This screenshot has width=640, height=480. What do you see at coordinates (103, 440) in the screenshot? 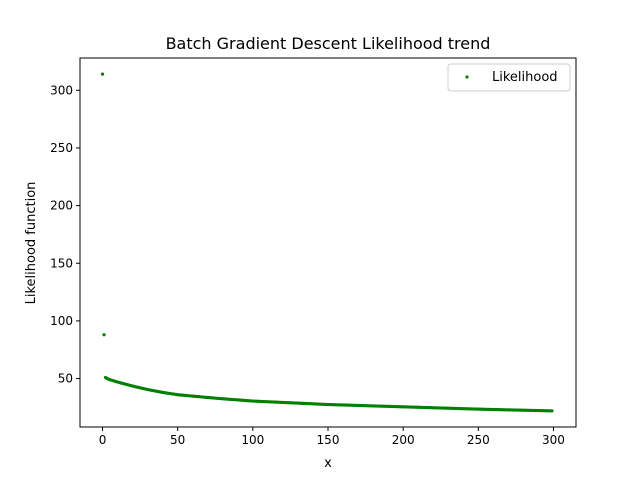
I see `x-tick-label: 0` at bounding box center [103, 440].